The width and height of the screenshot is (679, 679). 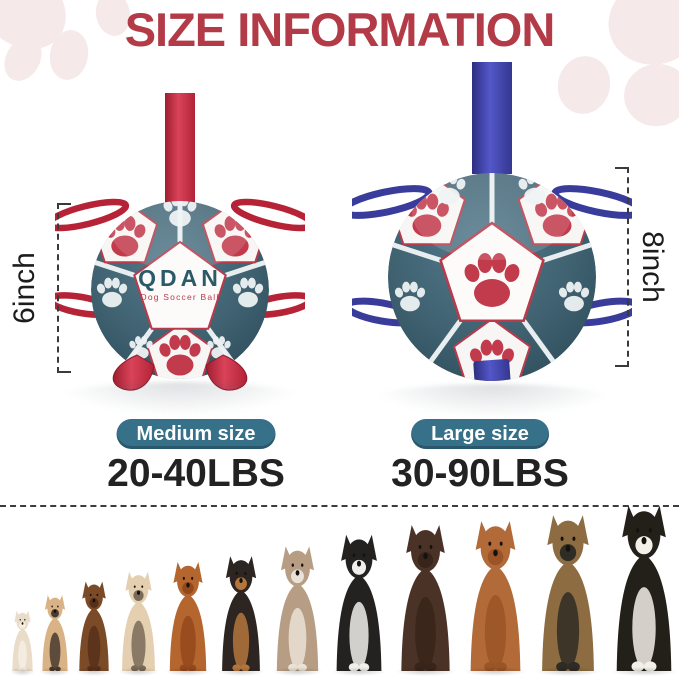 What do you see at coordinates (55, 634) in the screenshot?
I see `dog-tan-puppy` at bounding box center [55, 634].